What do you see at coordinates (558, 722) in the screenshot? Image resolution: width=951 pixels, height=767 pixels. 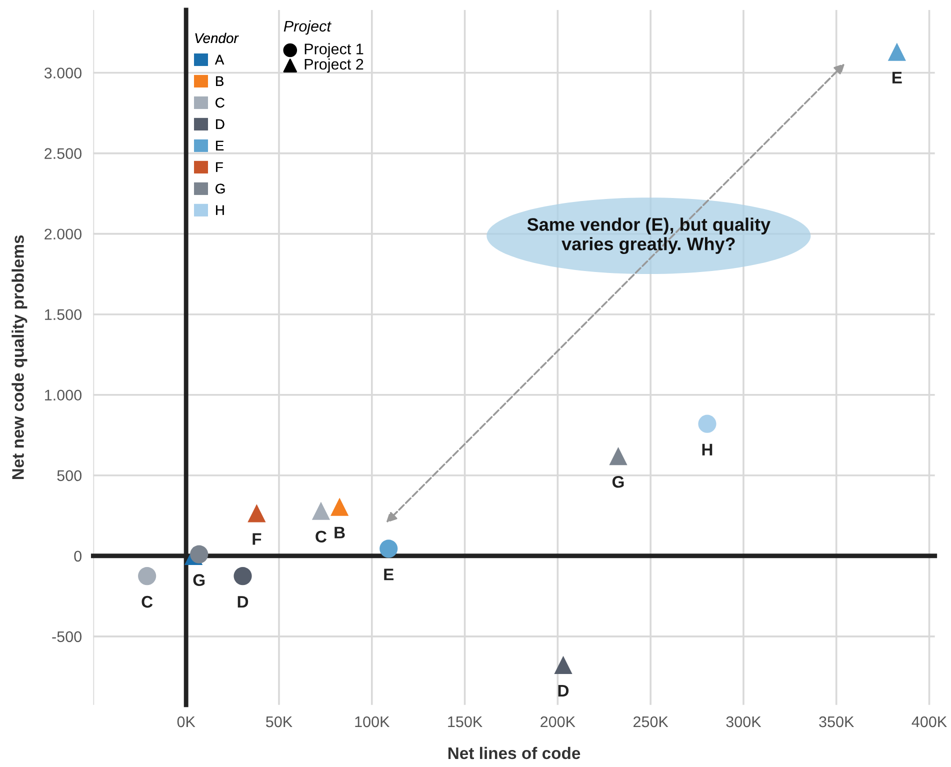 I see `x-tick-label: 200K` at bounding box center [558, 722].